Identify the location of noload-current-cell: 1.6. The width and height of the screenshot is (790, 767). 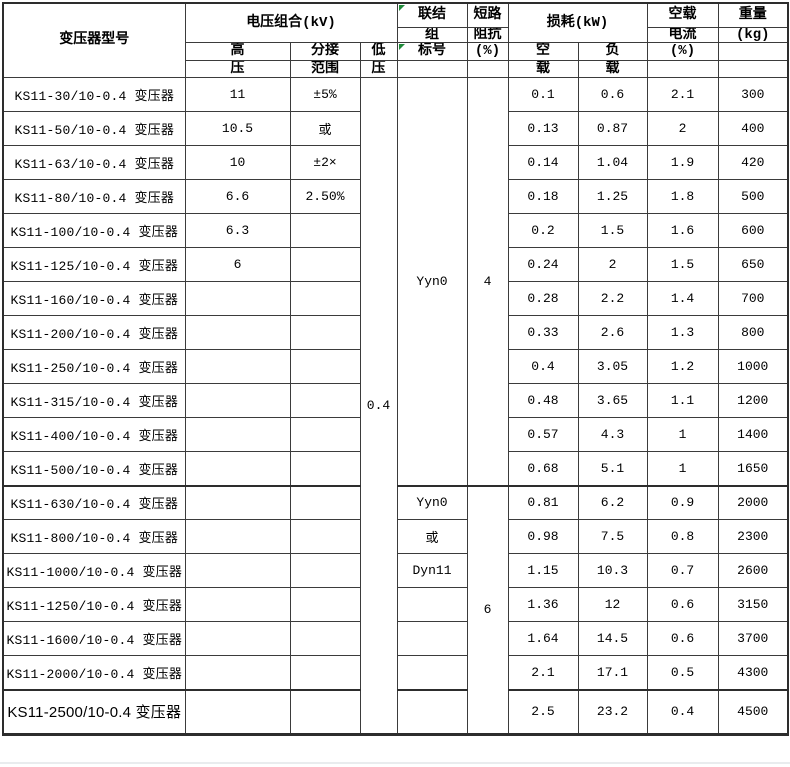
(682, 231).